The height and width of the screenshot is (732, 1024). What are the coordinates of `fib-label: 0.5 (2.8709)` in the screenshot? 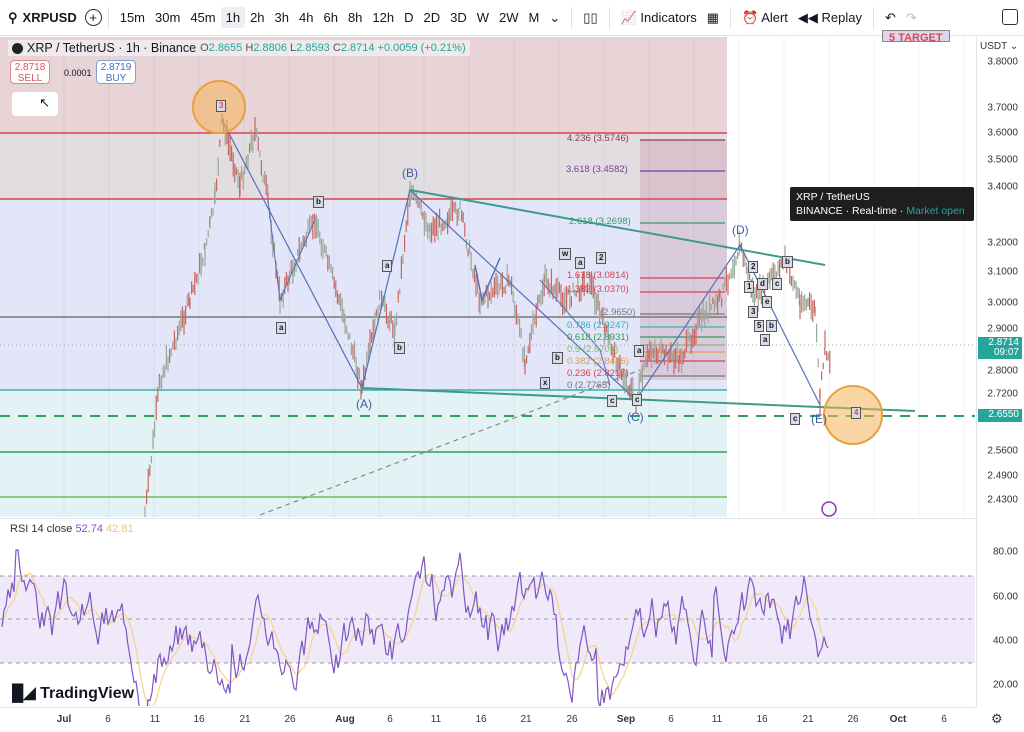 It's located at (593, 349).